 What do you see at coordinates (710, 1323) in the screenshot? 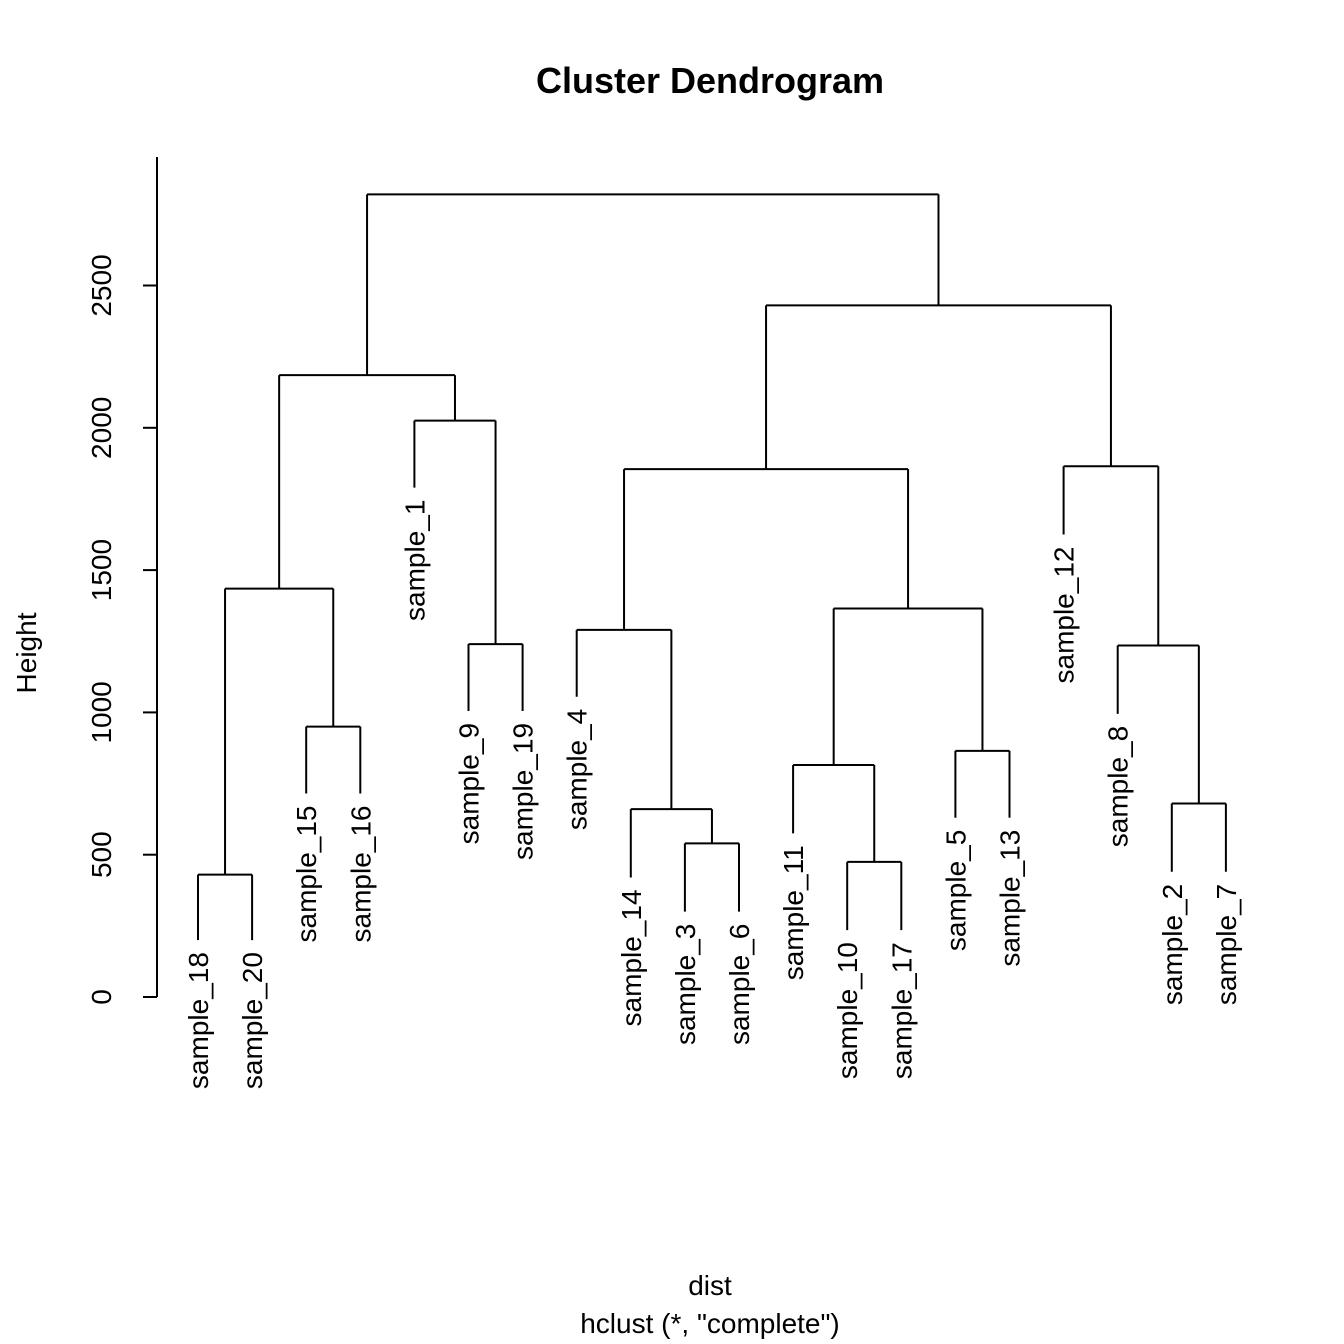
I see `x-axis-subtitle: hclust (*, "complete")` at bounding box center [710, 1323].